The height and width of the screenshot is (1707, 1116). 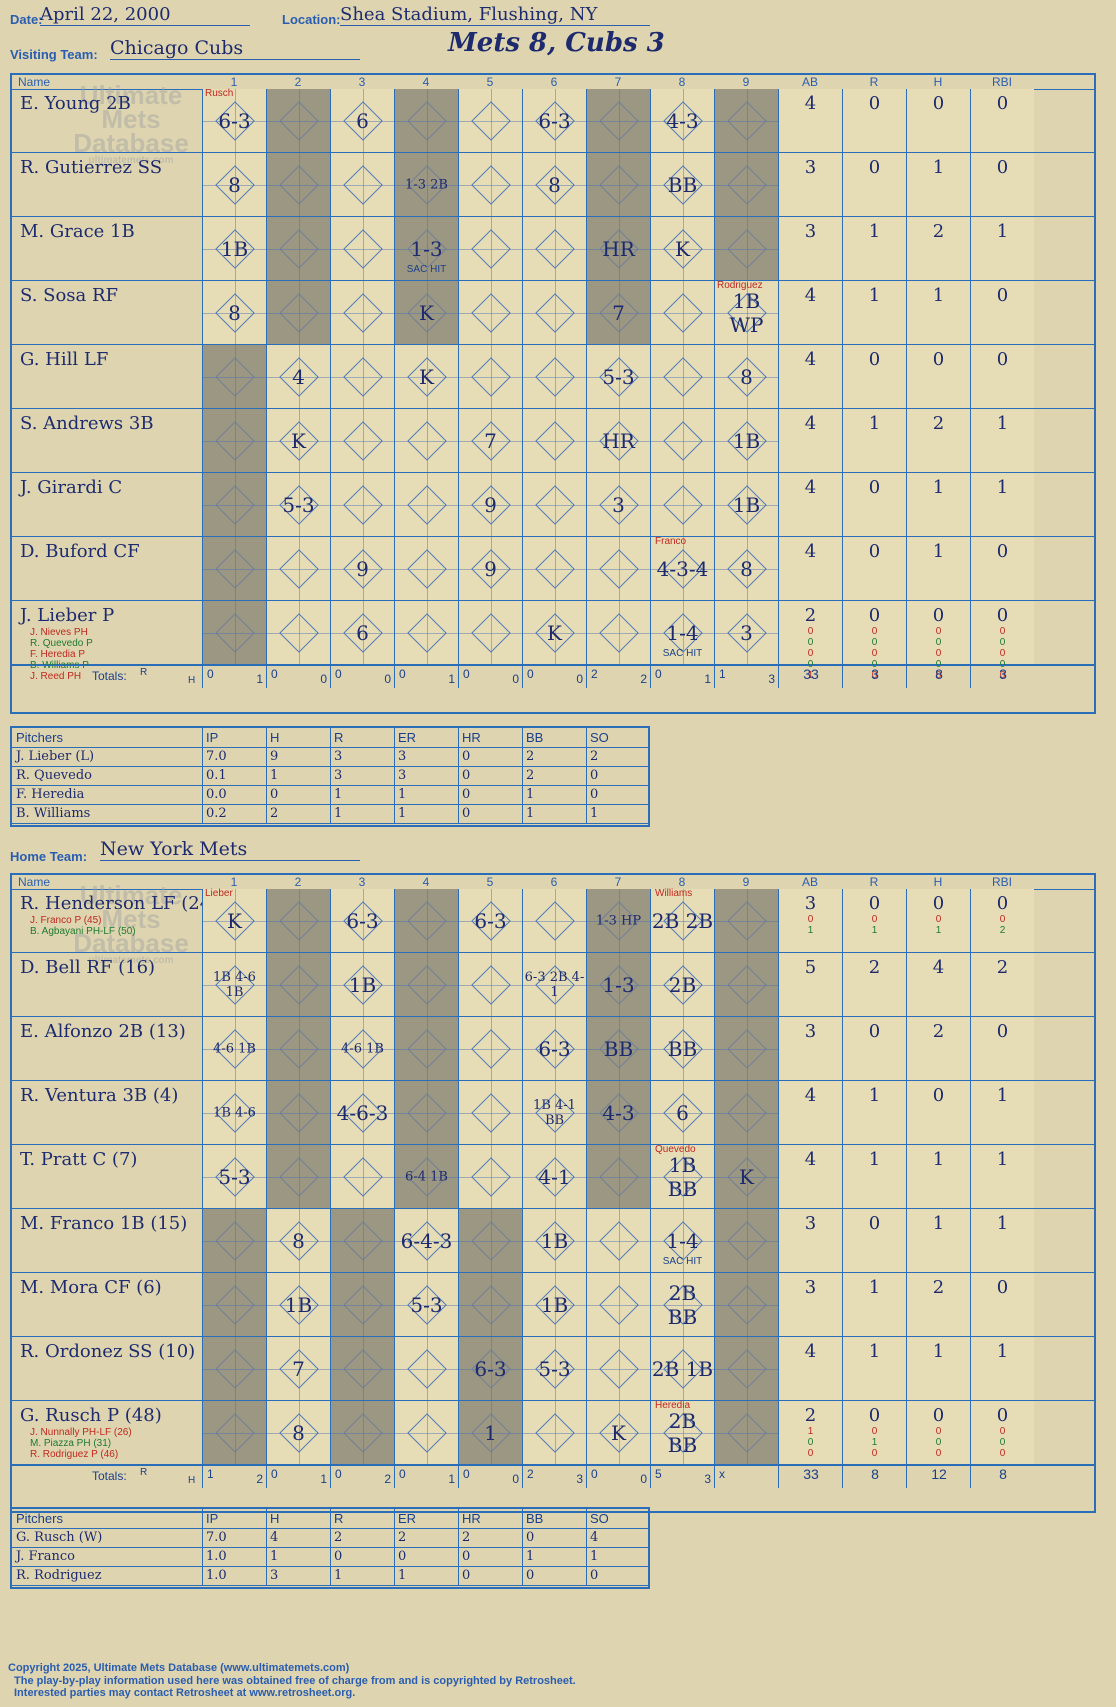 What do you see at coordinates (874, 551) in the screenshot?
I see `stat-value: 0` at bounding box center [874, 551].